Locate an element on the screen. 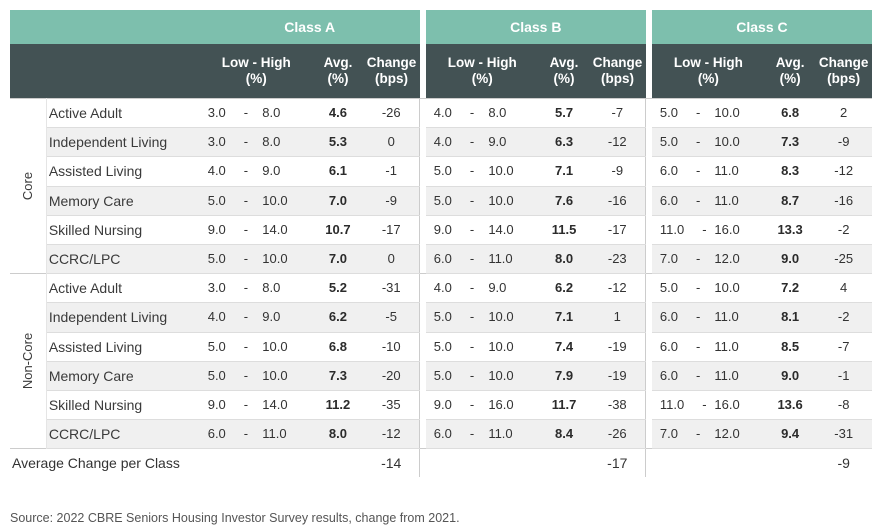 This screenshot has width=886, height=528. average-value-c: 9.0 is located at coordinates (790, 259).